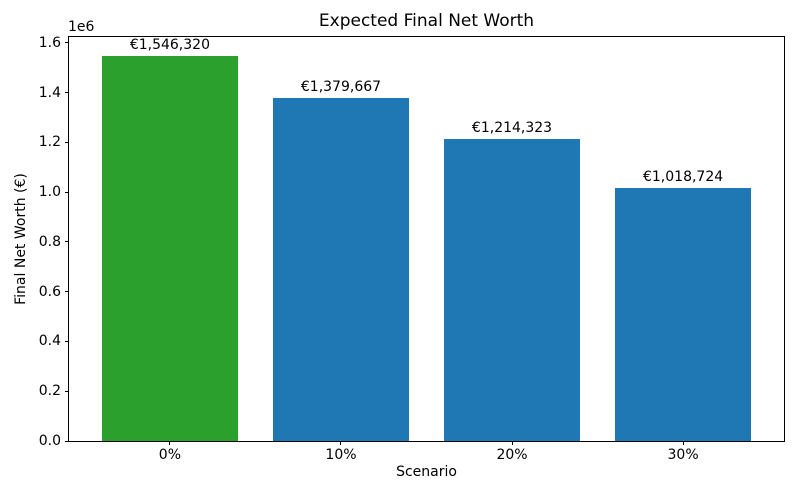 The height and width of the screenshot is (500, 800). Describe the element at coordinates (426, 472) in the screenshot. I see `x-axis-label: Scenario` at that location.